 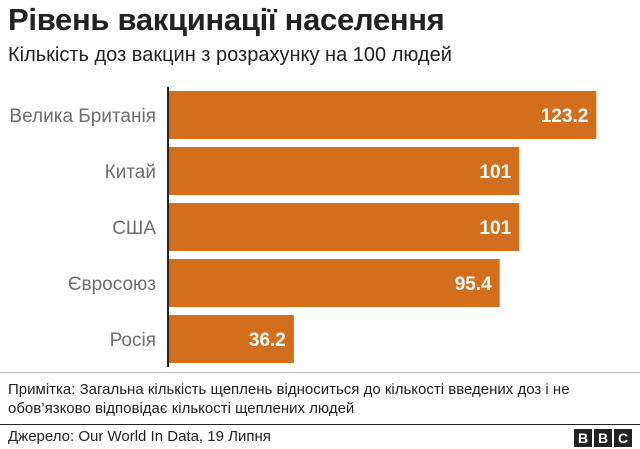 What do you see at coordinates (565, 116) in the screenshot?
I see `bar-value-label: 123.2` at bounding box center [565, 116].